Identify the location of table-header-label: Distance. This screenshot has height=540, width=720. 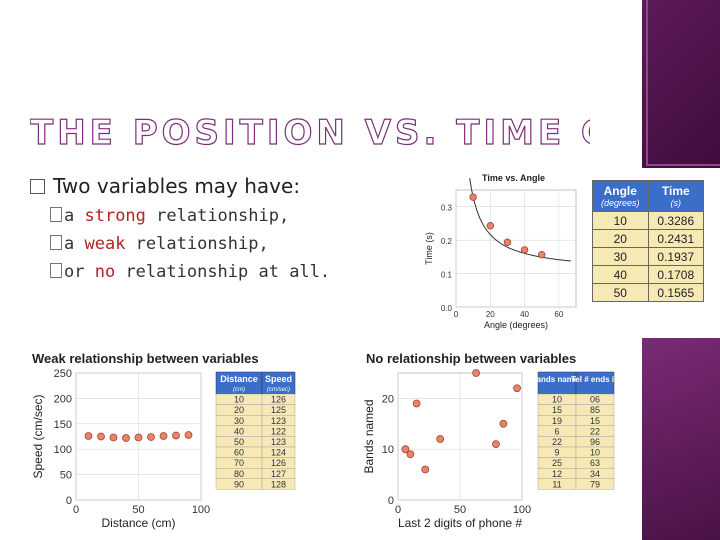
(239, 379).